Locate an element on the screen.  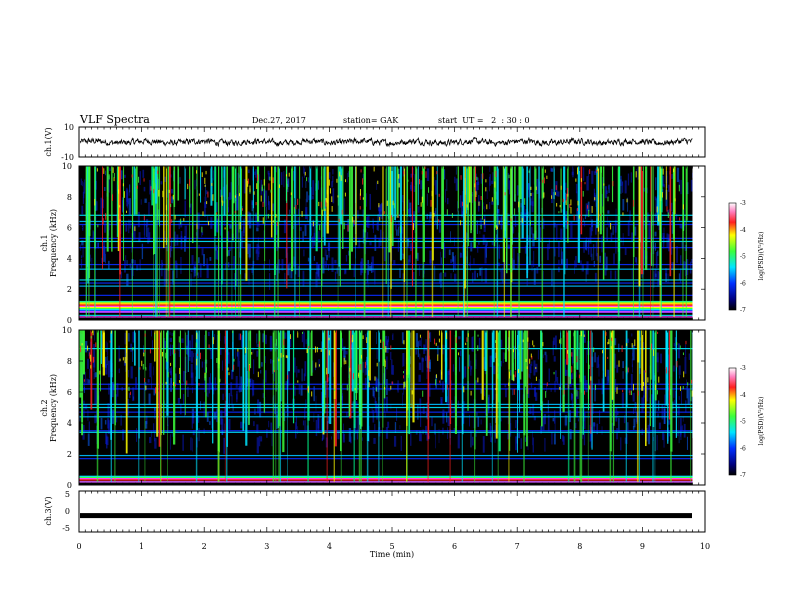
ch2-spectrogram-hline is located at coordinates (386, 389).